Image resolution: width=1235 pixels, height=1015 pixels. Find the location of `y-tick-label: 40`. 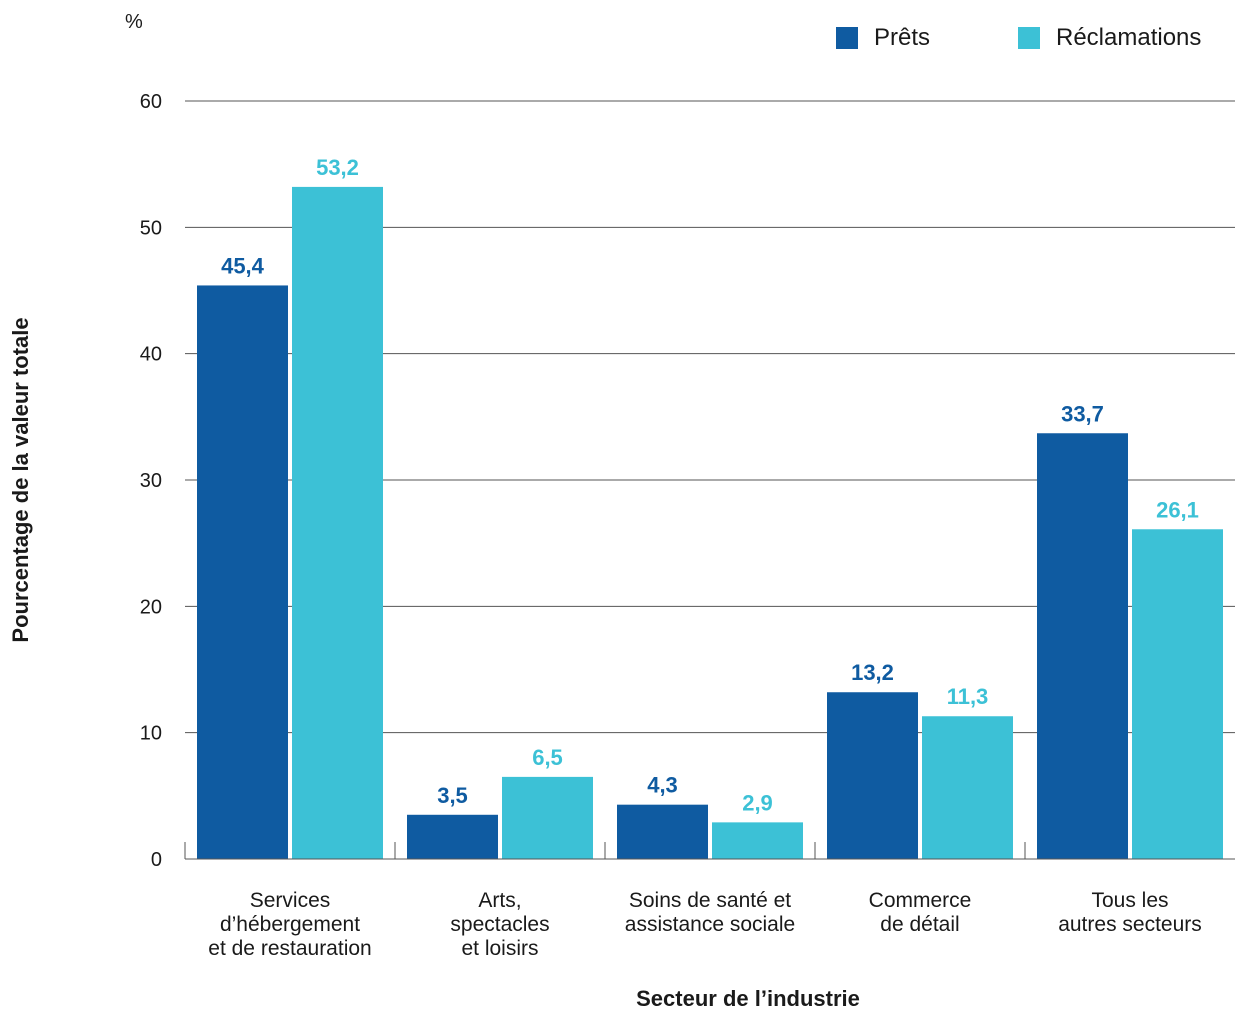

y-tick-label: 40 is located at coordinates (151, 355).